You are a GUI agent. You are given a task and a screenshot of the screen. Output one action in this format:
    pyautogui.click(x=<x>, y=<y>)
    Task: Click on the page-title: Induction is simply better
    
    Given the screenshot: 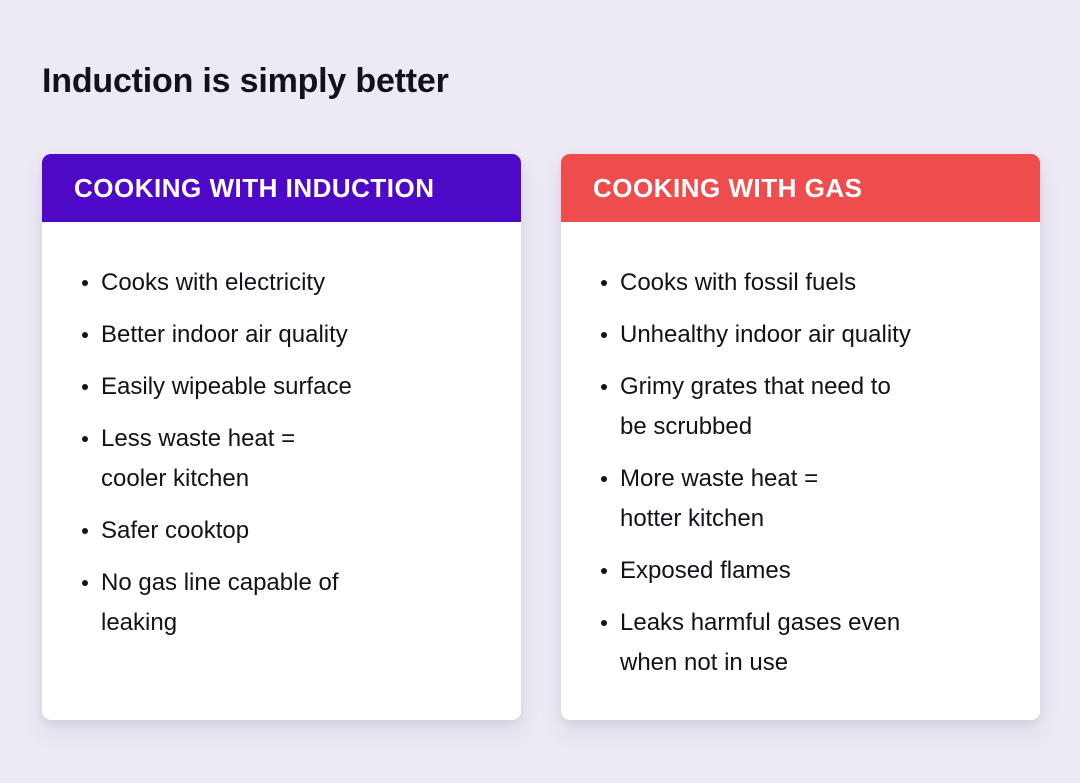 What is the action you would take?
    pyautogui.click(x=245, y=81)
    